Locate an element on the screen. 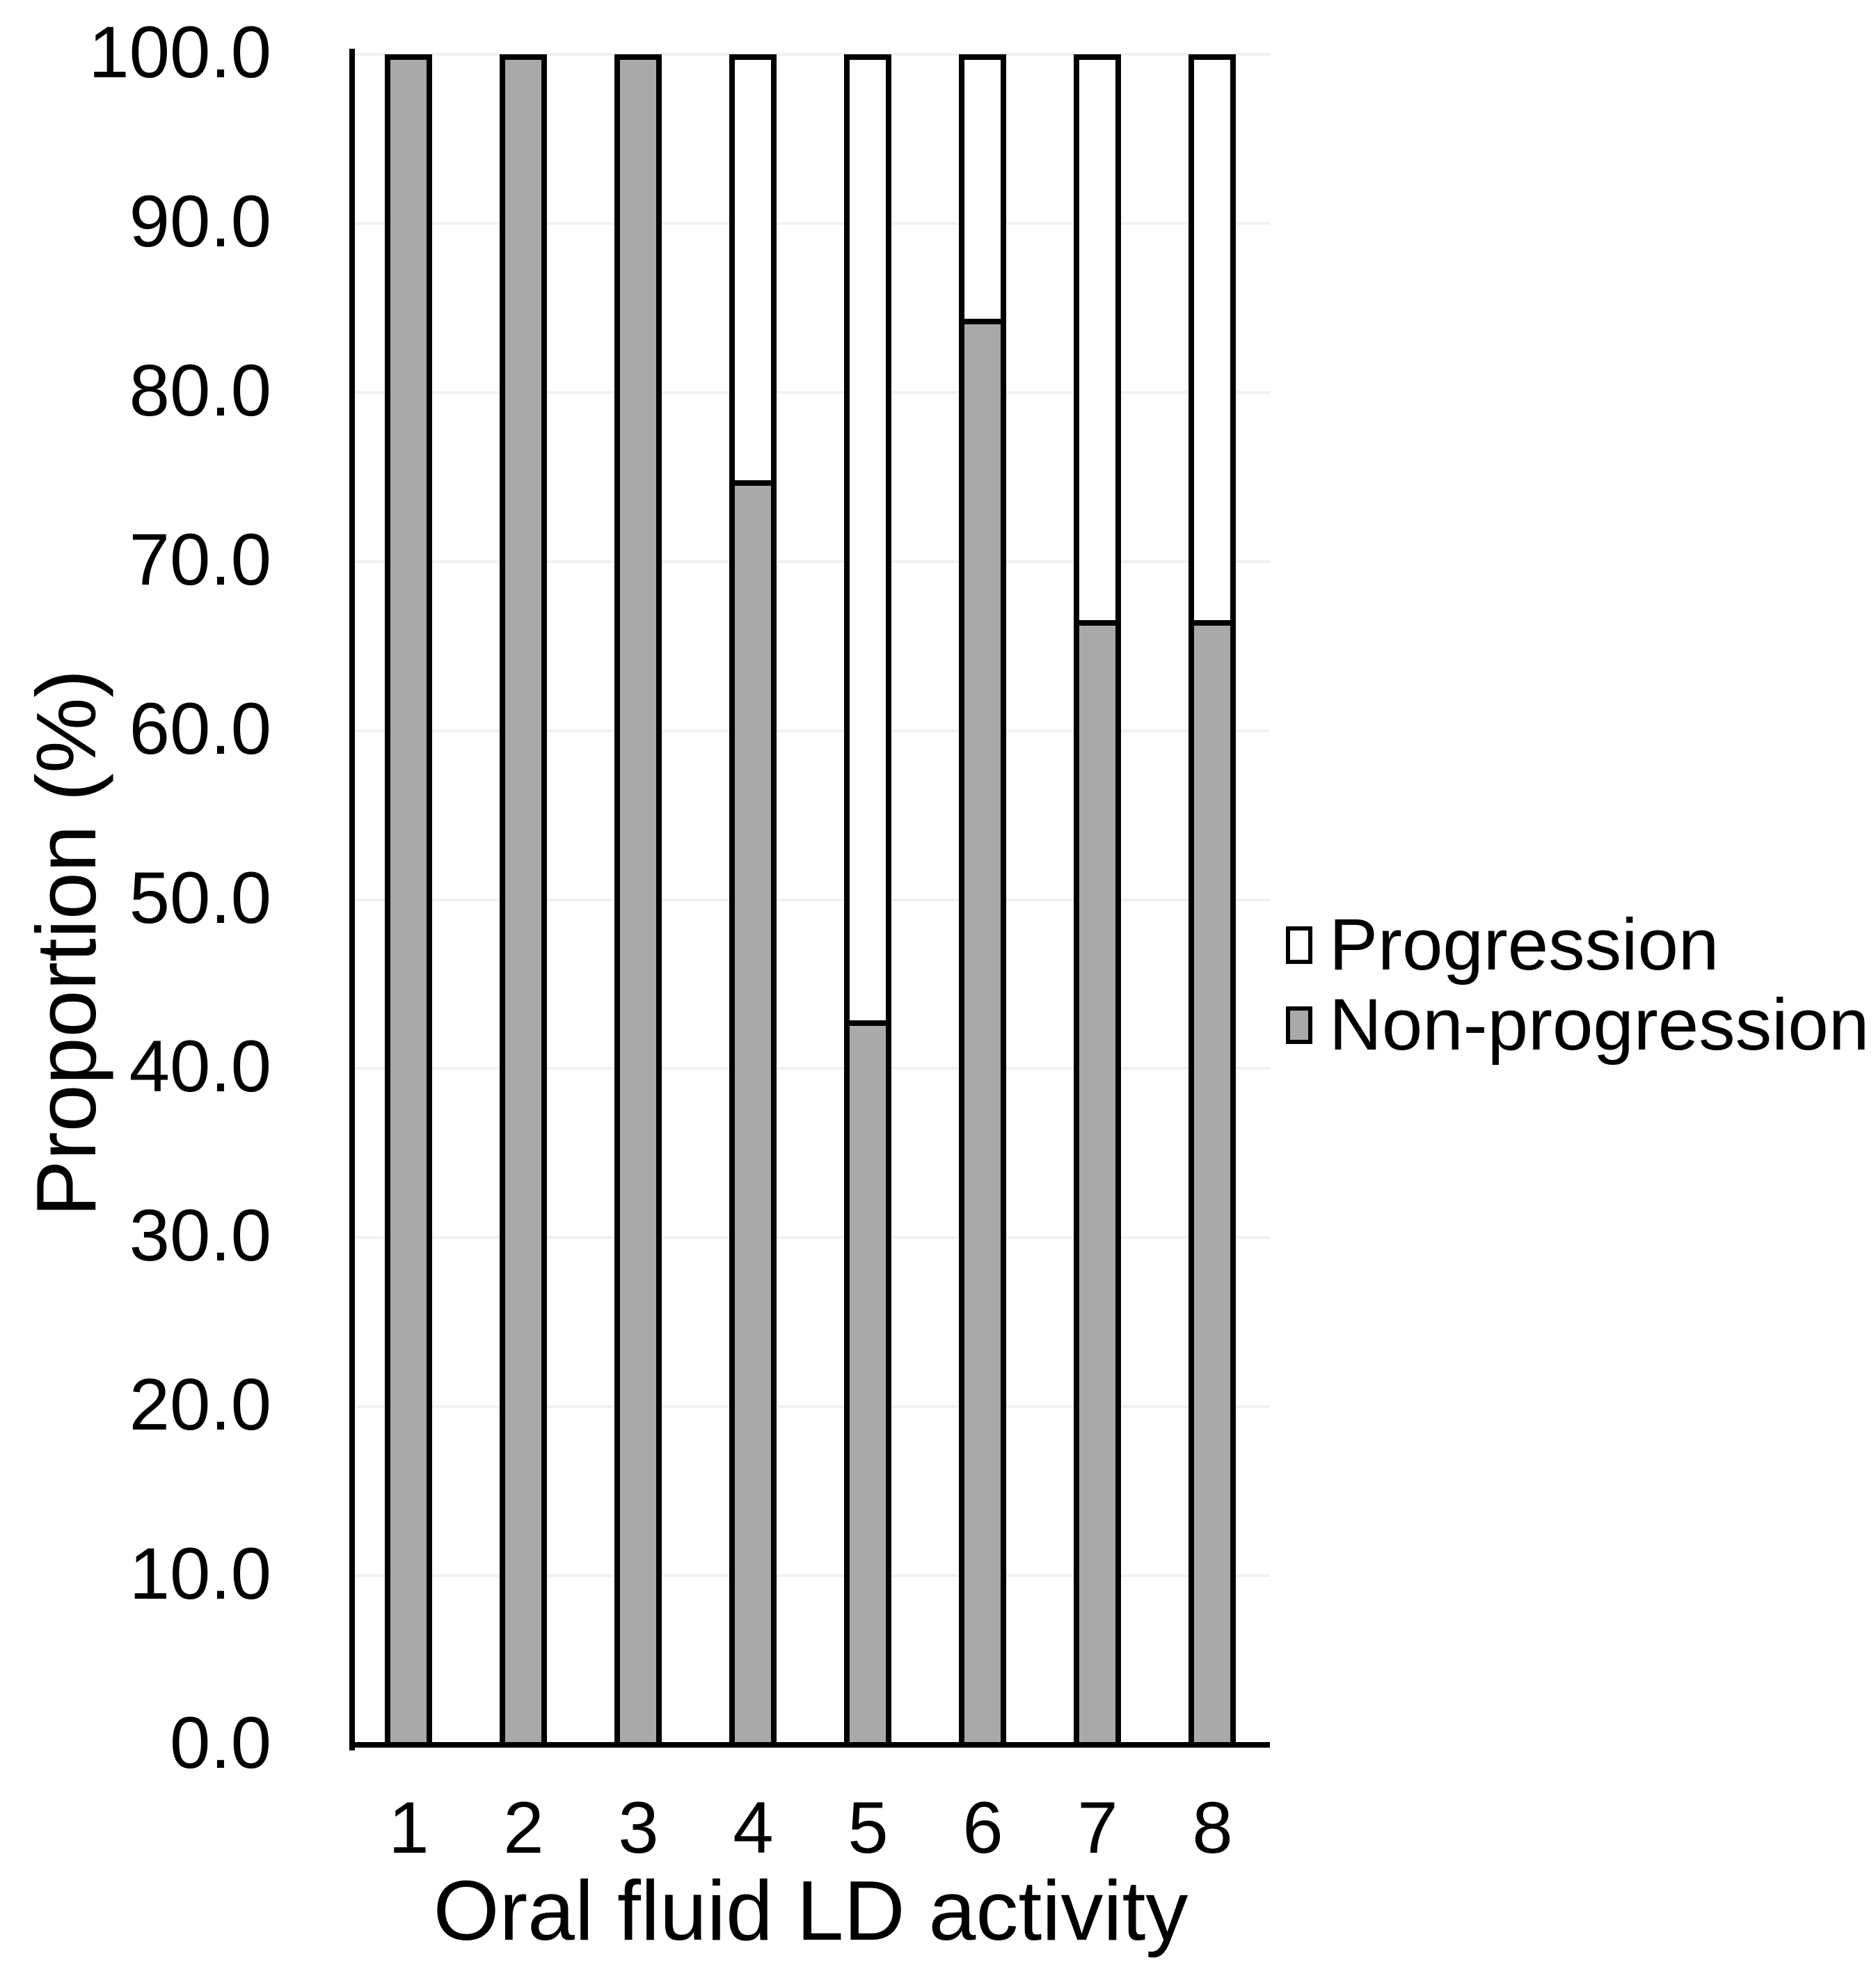 The height and width of the screenshot is (1962, 1876). legend-swatch-non-progression is located at coordinates (1299, 1025).